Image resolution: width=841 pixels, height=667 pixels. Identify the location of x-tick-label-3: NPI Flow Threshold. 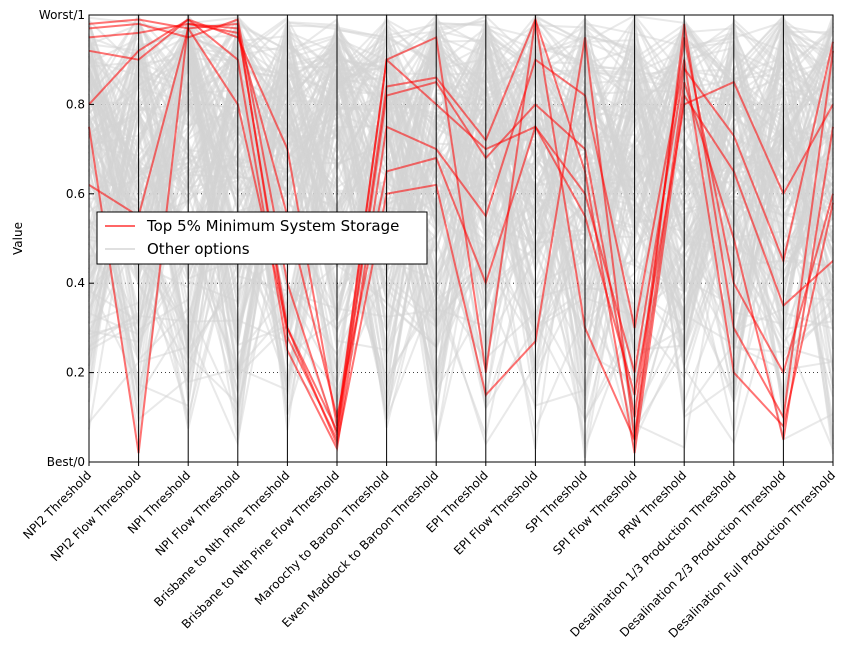
(197, 513).